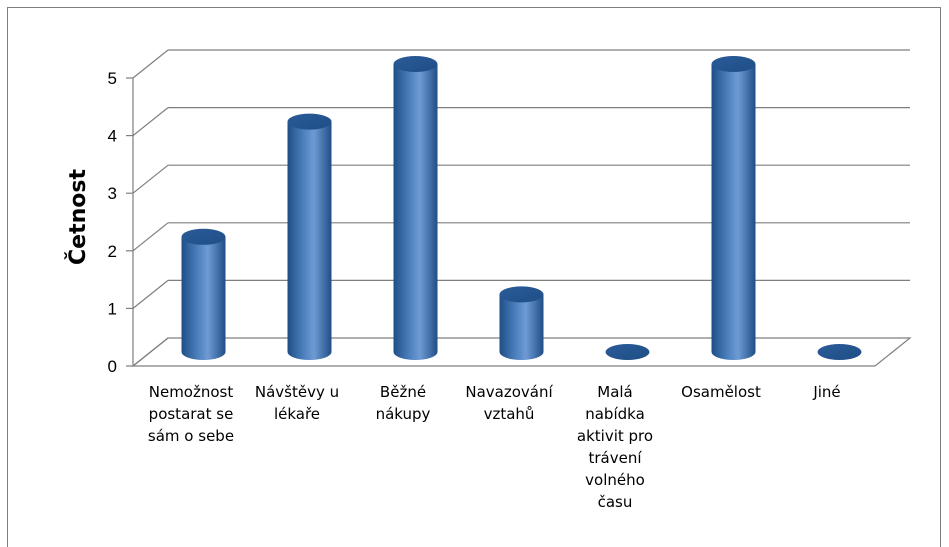 This screenshot has height=547, width=949. I want to click on x-tick-label: Osamělost, so click(721, 392).